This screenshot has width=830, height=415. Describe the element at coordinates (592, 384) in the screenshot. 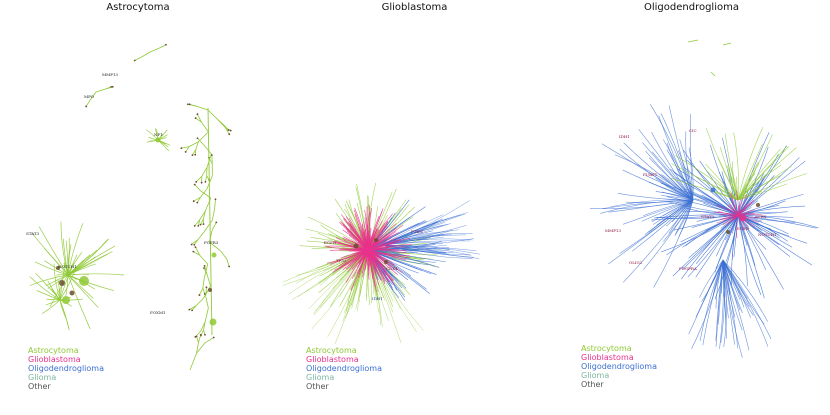

I see `legend-item-other: Other` at that location.